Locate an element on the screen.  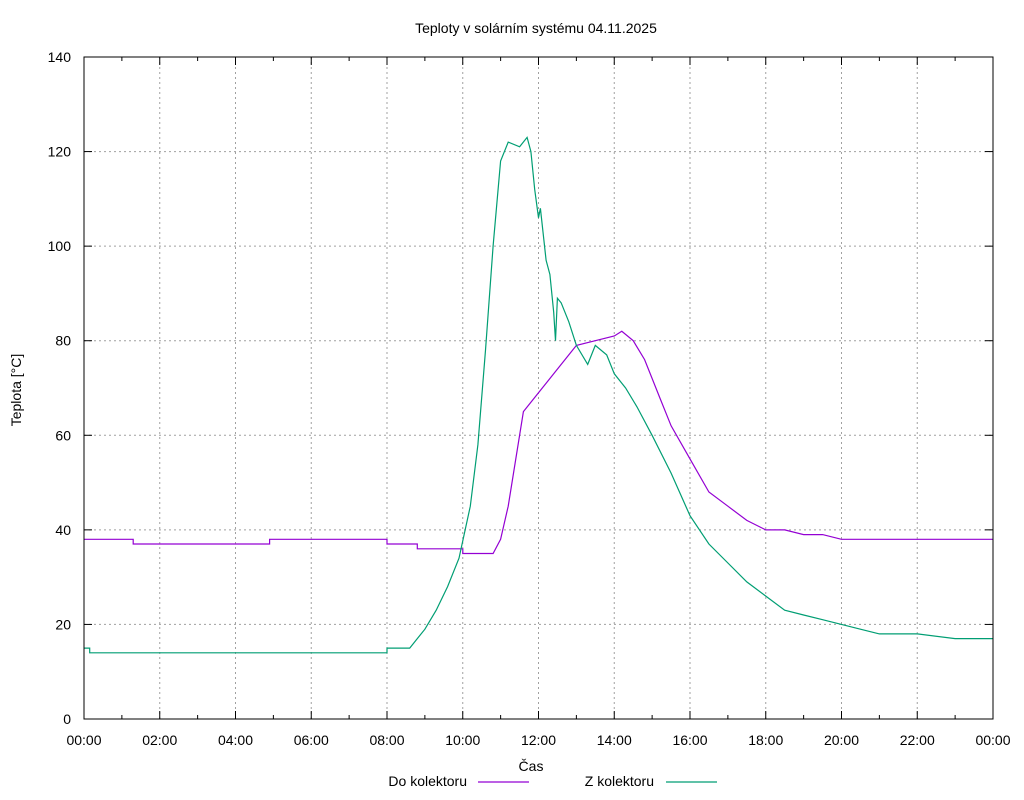
x-tick-label: 18:00 is located at coordinates (765, 740).